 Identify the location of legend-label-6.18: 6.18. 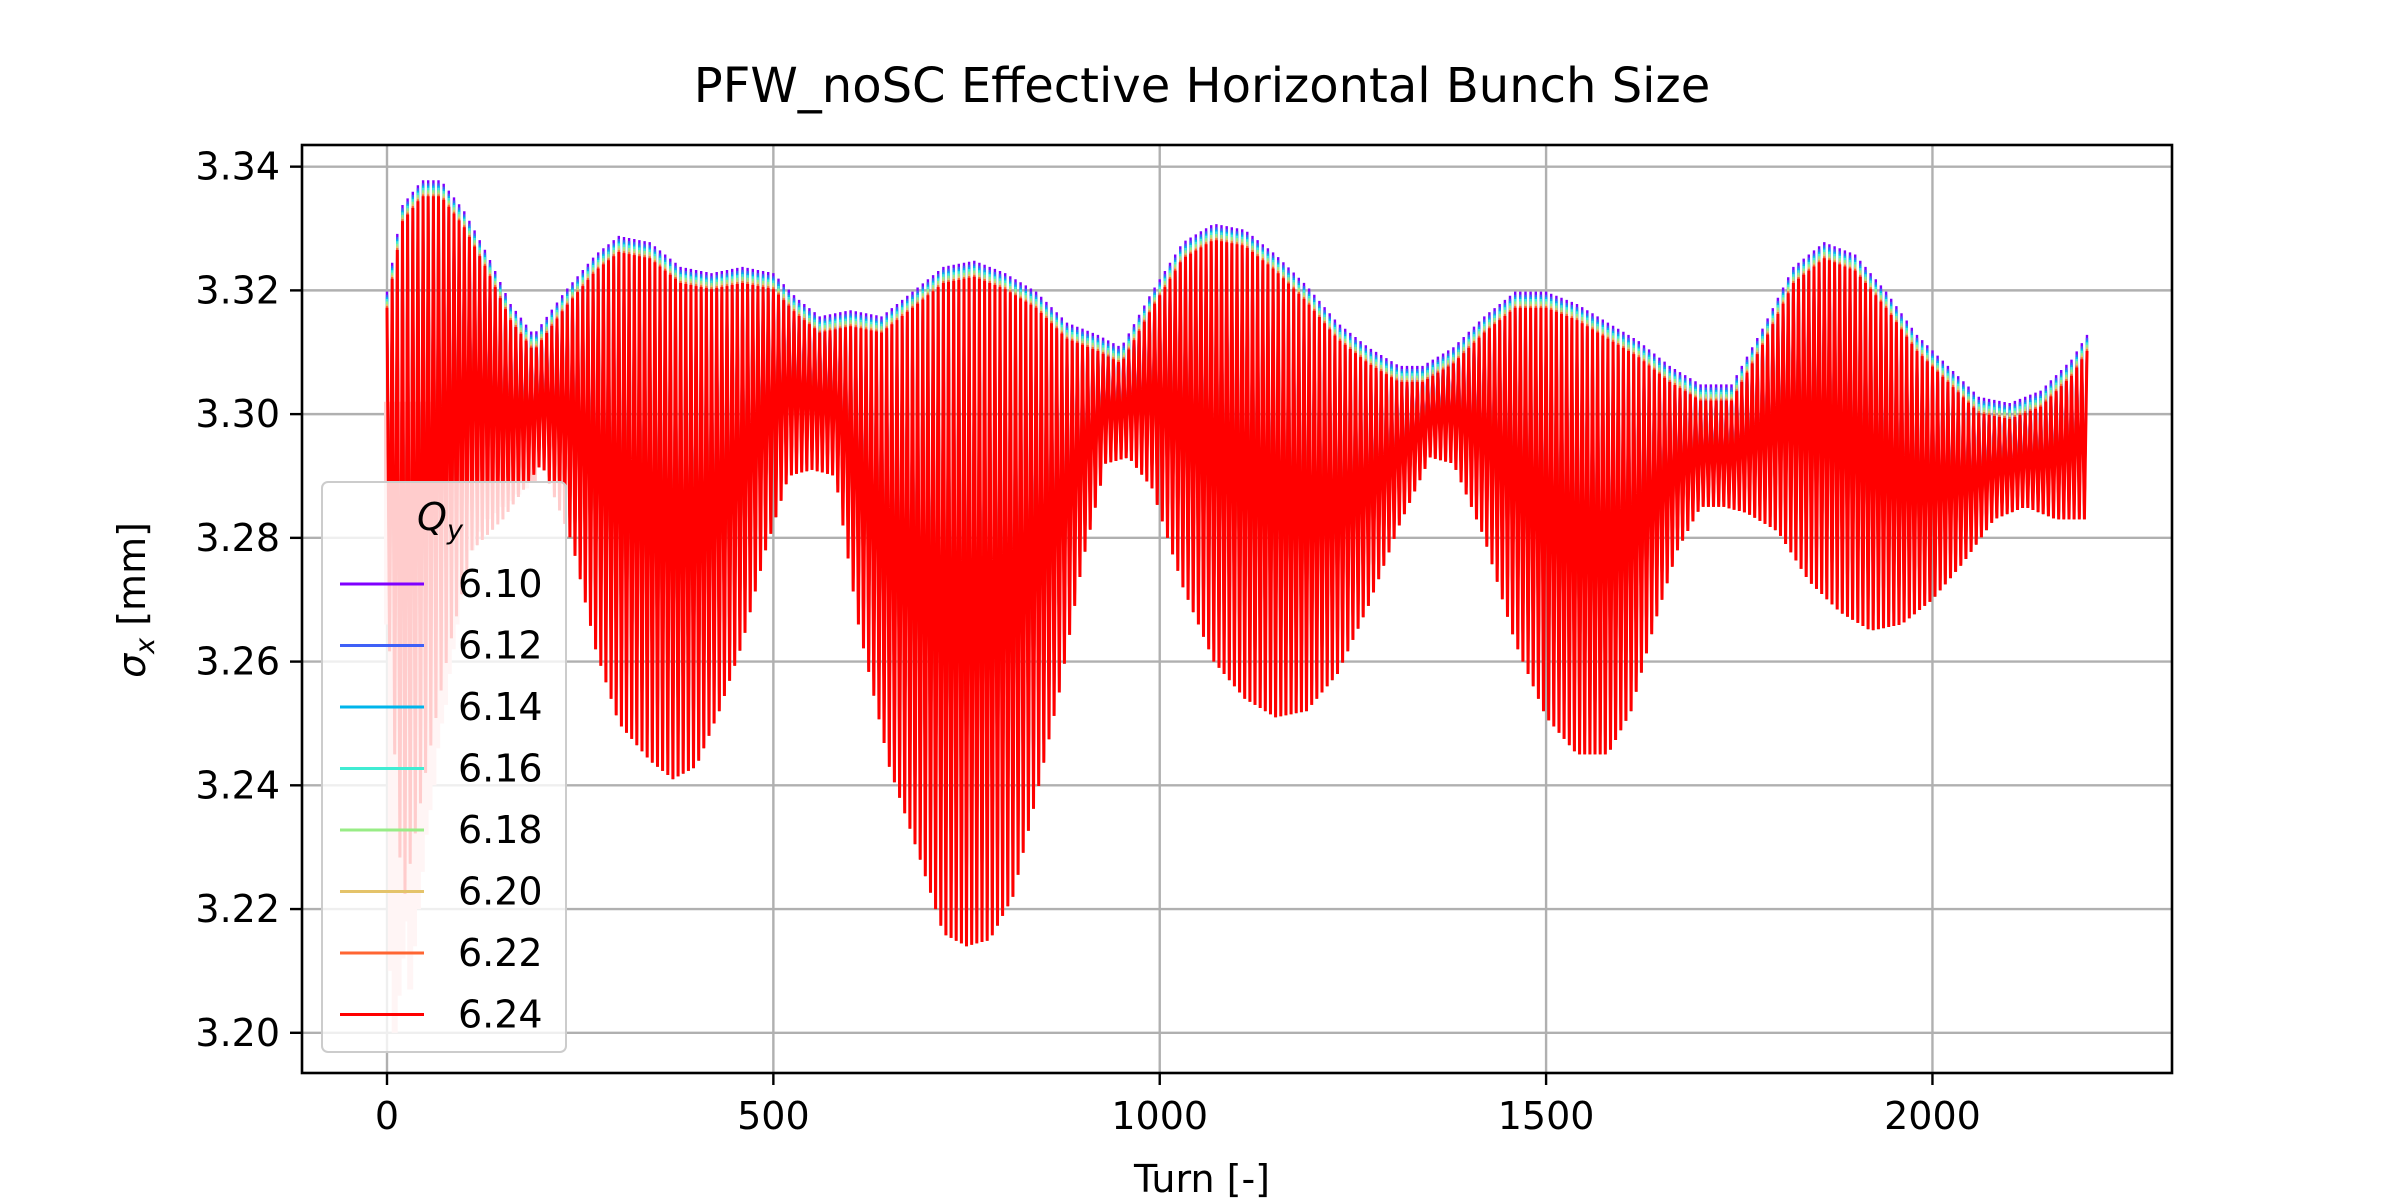
(500, 830).